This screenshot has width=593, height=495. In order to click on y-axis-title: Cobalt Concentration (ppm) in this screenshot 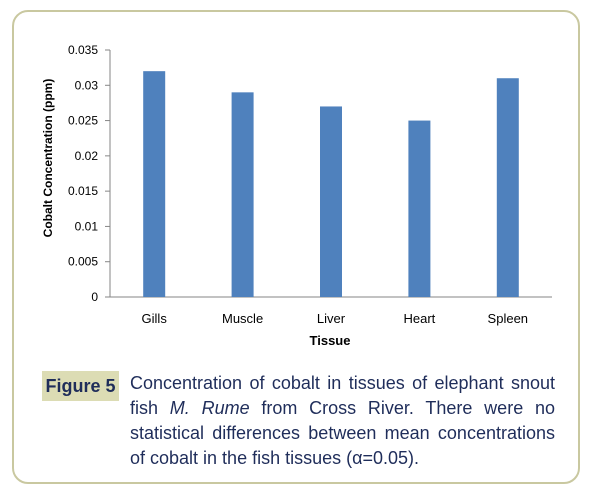, I will do `click(48, 158)`.